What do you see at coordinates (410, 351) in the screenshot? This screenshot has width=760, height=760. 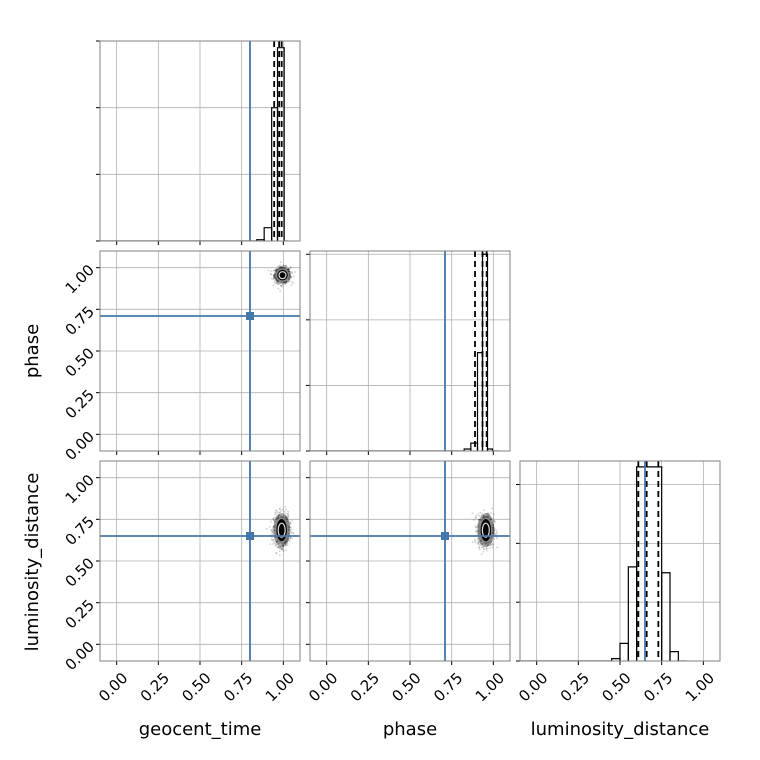 I see `panel-plot-area` at bounding box center [410, 351].